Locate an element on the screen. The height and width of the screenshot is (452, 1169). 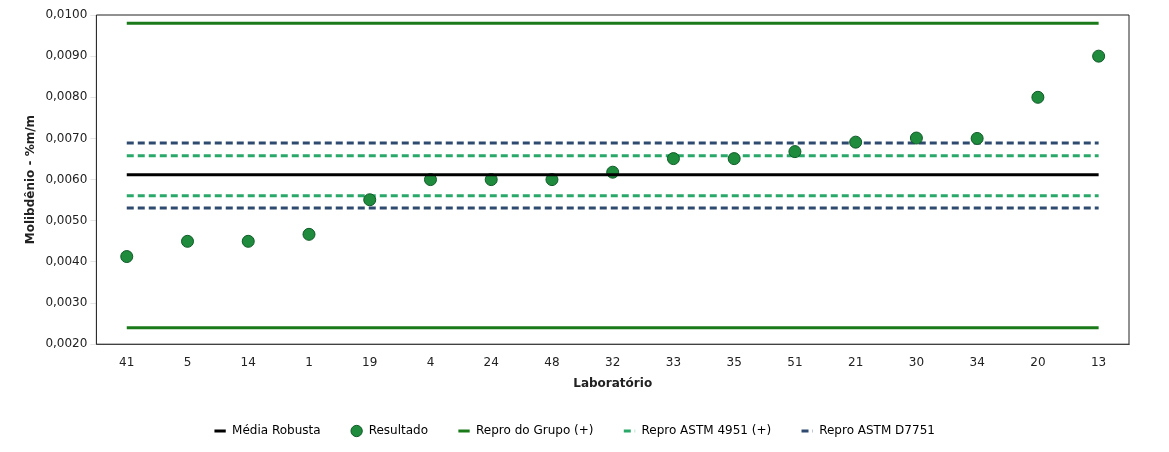
x-tick-label: 4 is located at coordinates (430, 361).